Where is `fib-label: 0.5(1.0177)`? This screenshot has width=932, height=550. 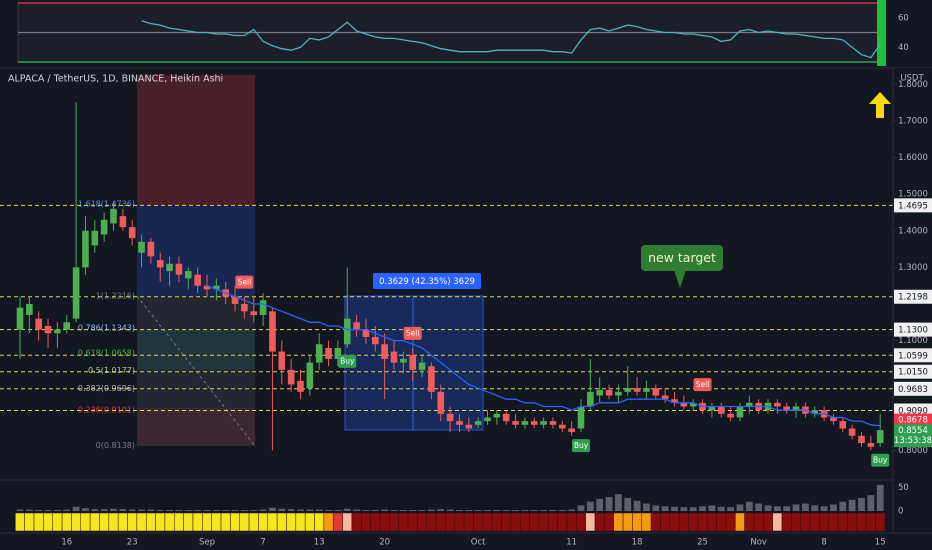
fib-label: 0.5(1.0177) is located at coordinates (111, 370).